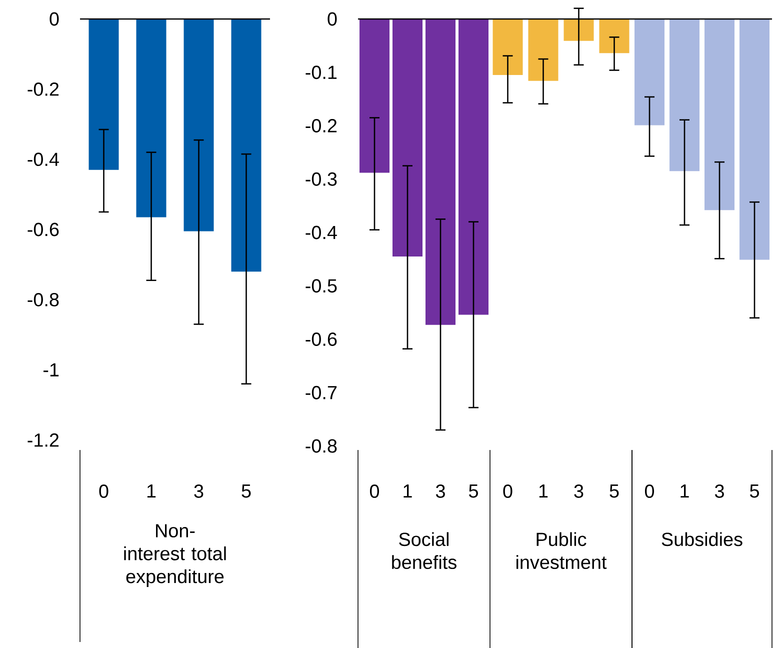  What do you see at coordinates (561, 550) in the screenshot?
I see `x-axis-title: Public investment` at bounding box center [561, 550].